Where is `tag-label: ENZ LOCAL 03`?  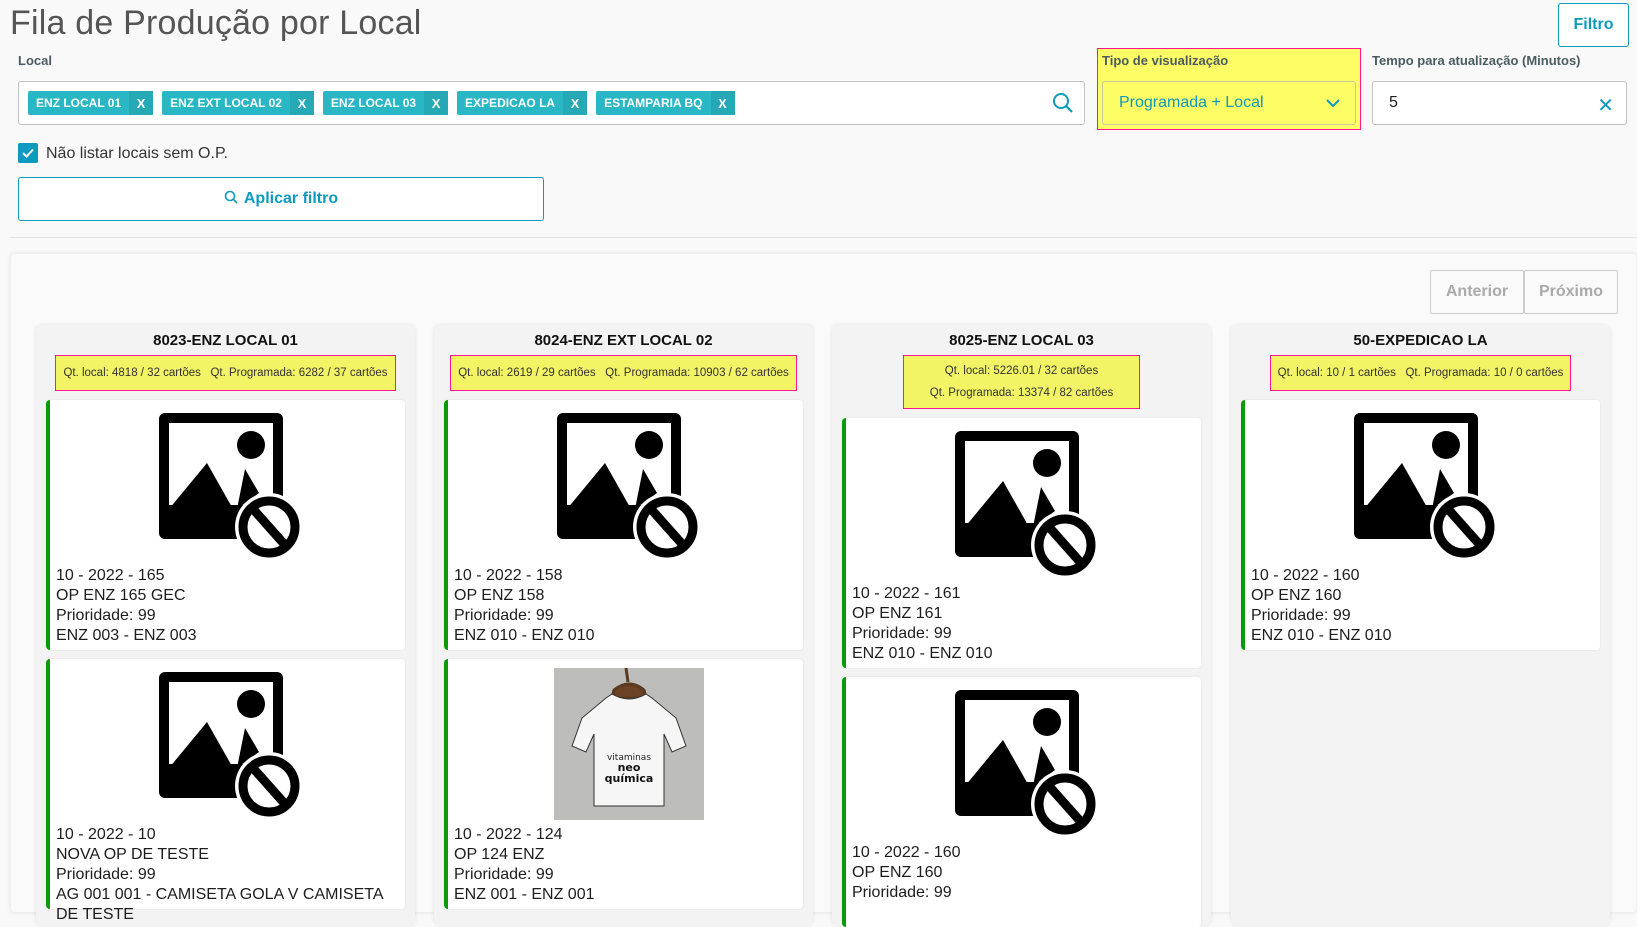
tag-label: ENZ LOCAL 03 is located at coordinates (373, 103).